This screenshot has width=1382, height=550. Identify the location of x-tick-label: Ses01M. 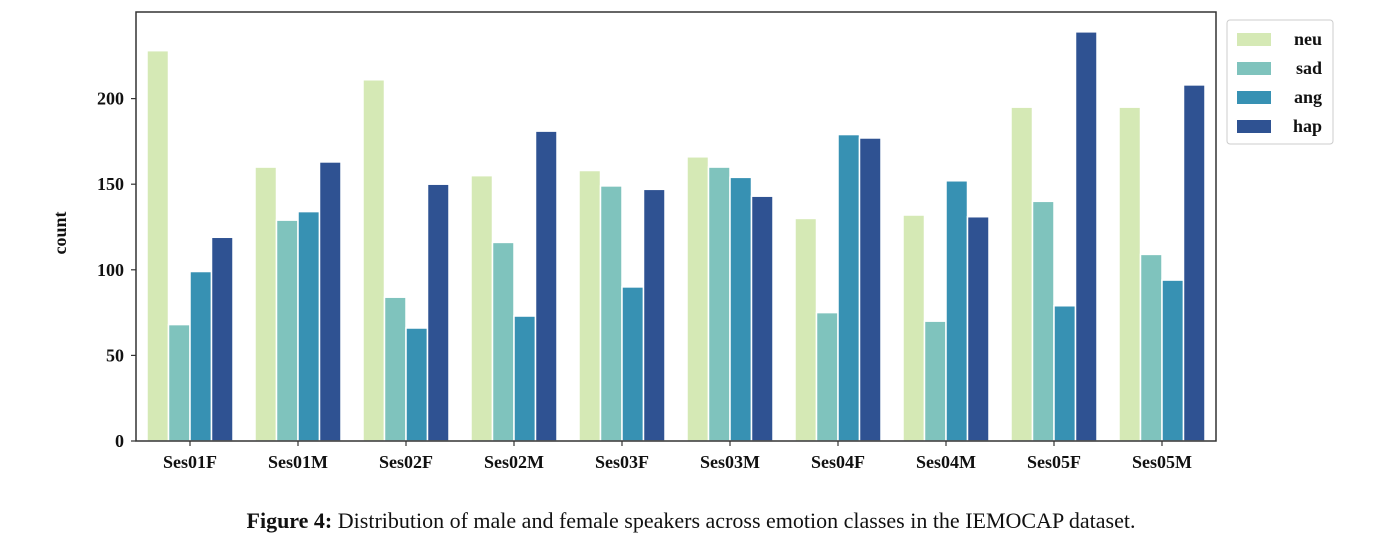
(298, 462).